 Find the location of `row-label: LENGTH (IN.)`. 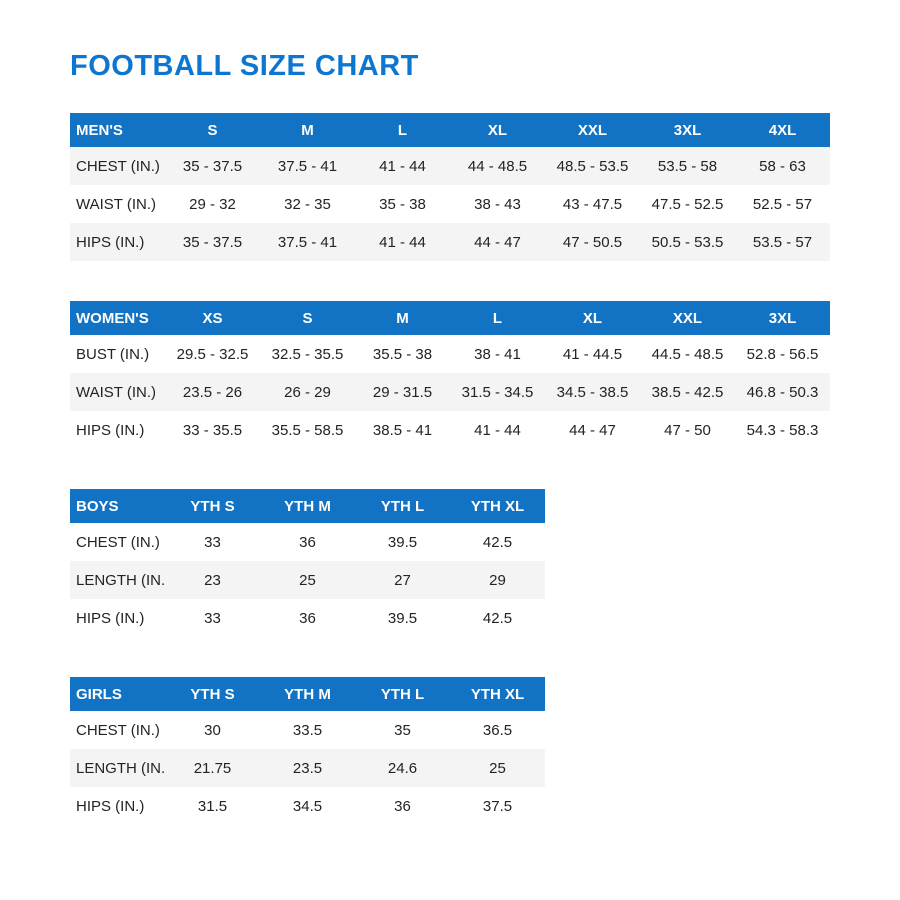

row-label: LENGTH (IN.) is located at coordinates (120, 580).